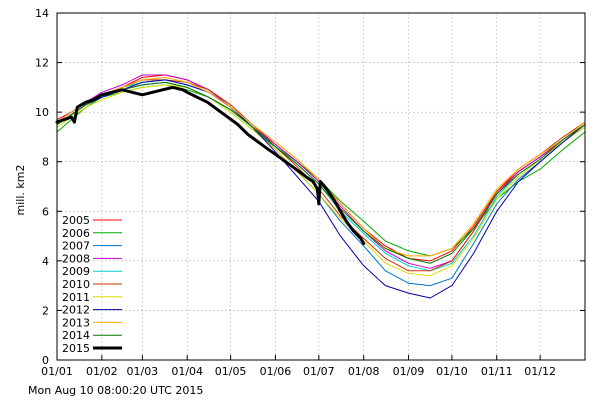  I want to click on legend-label-2007: 2007, so click(76, 246).